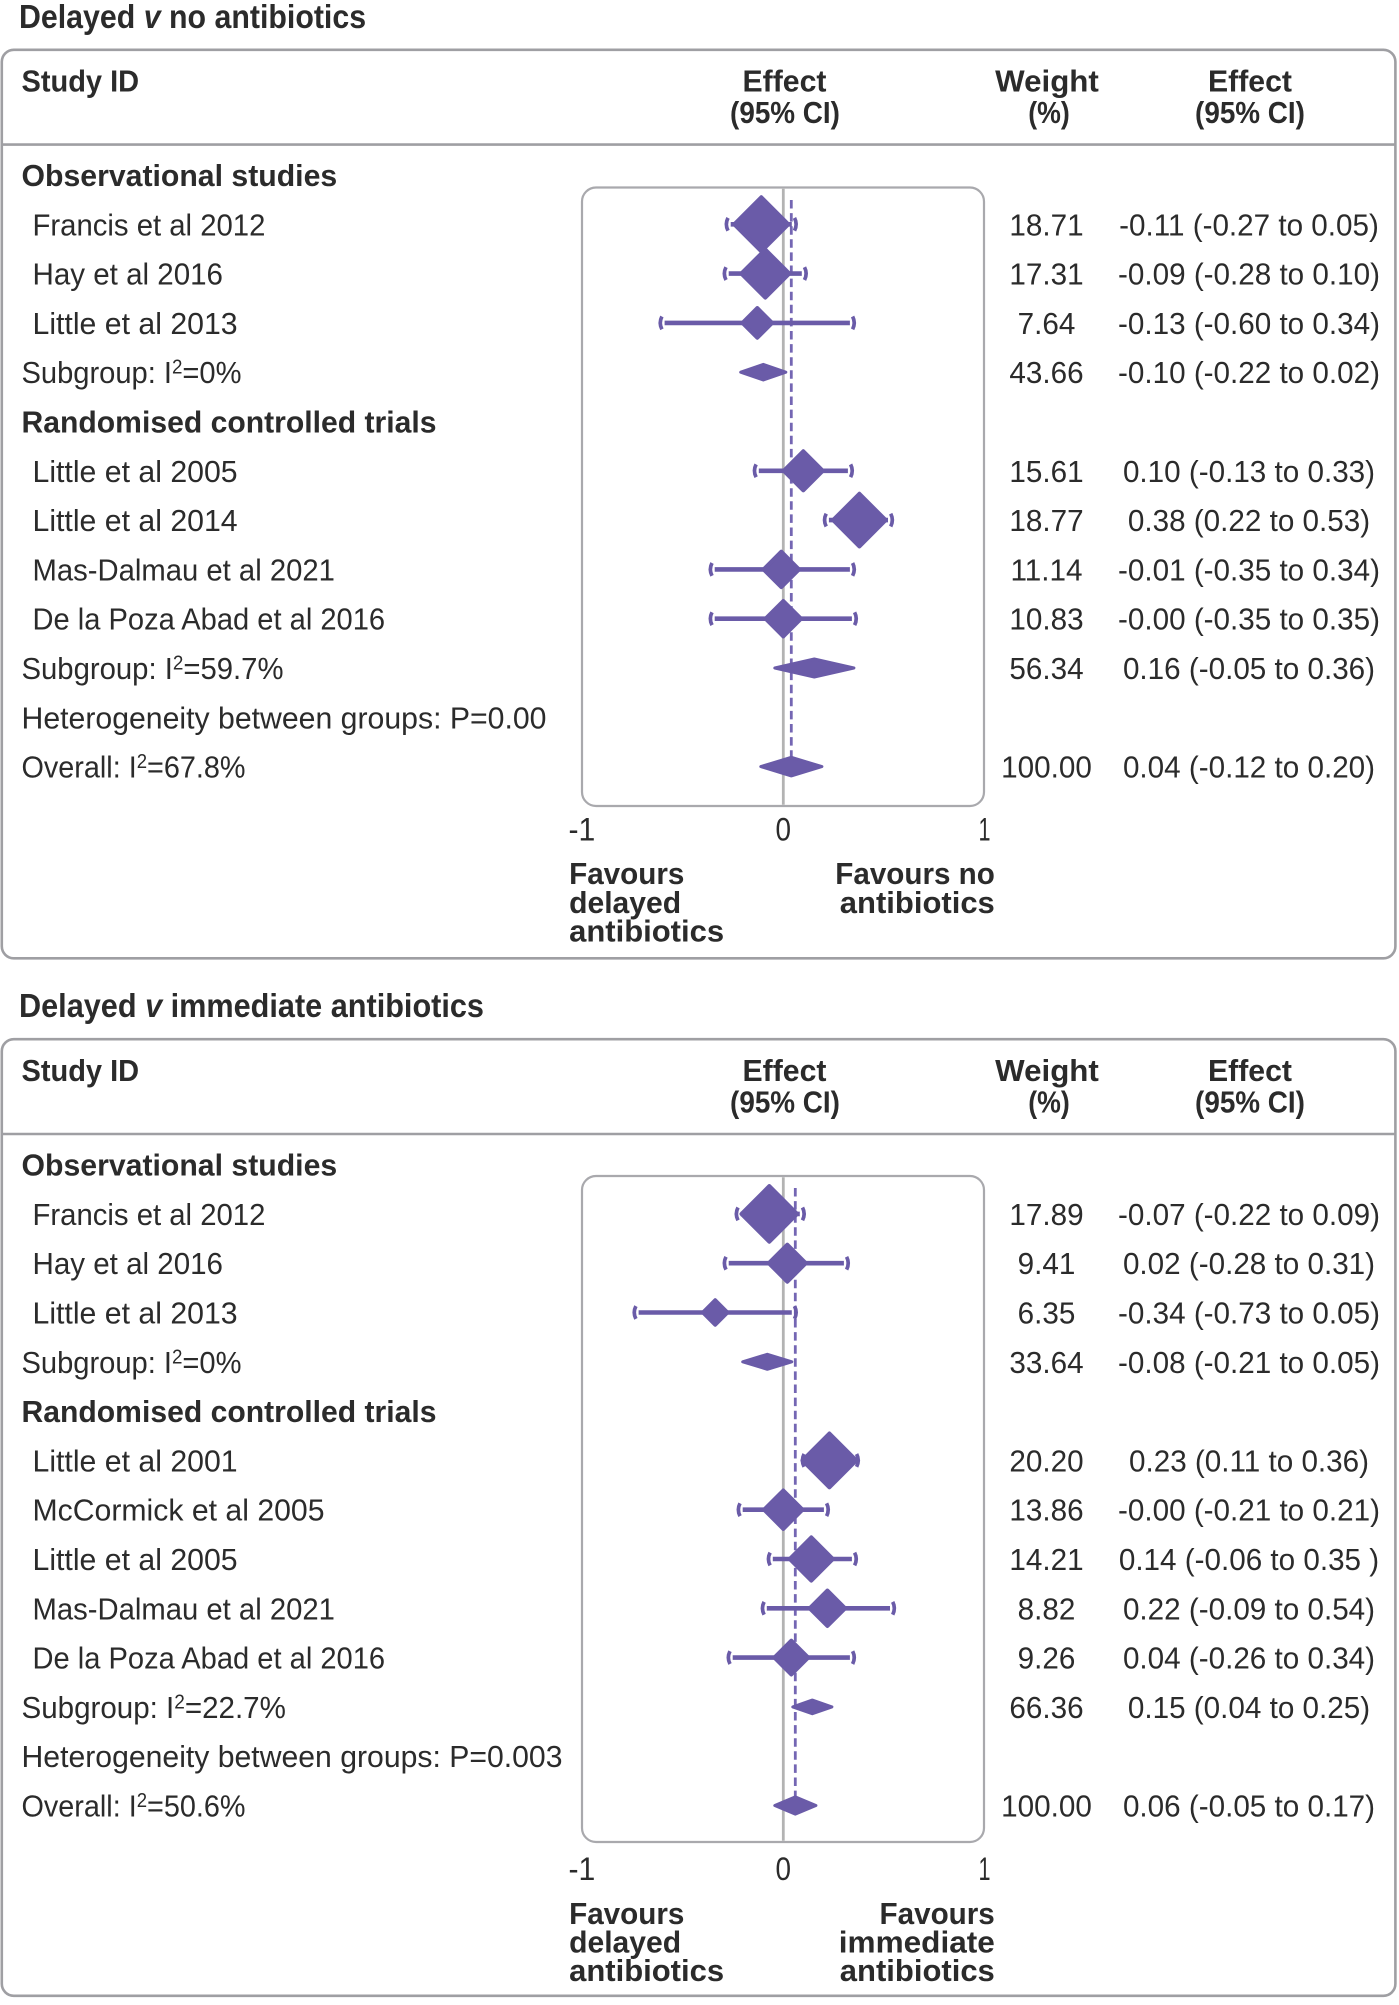 This screenshot has height=2005, width=1399. What do you see at coordinates (1046, 1559) in the screenshot?
I see `svg-text: 14.21` at bounding box center [1046, 1559].